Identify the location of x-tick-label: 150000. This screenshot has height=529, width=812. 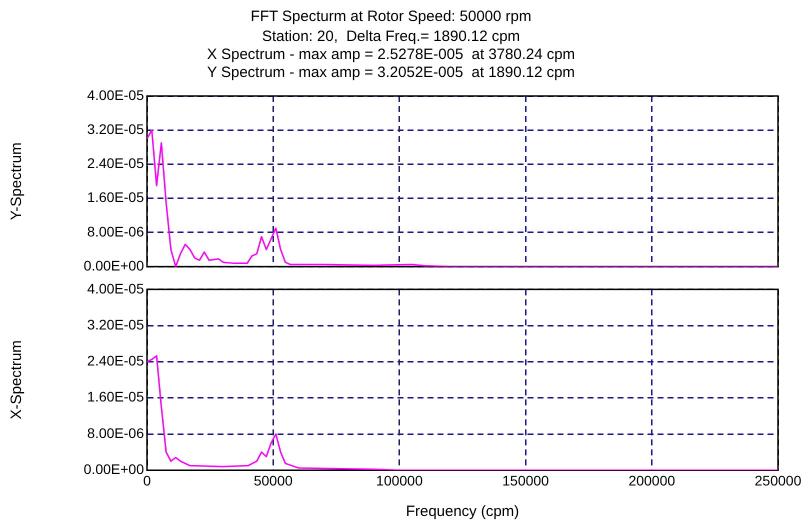
(526, 480).